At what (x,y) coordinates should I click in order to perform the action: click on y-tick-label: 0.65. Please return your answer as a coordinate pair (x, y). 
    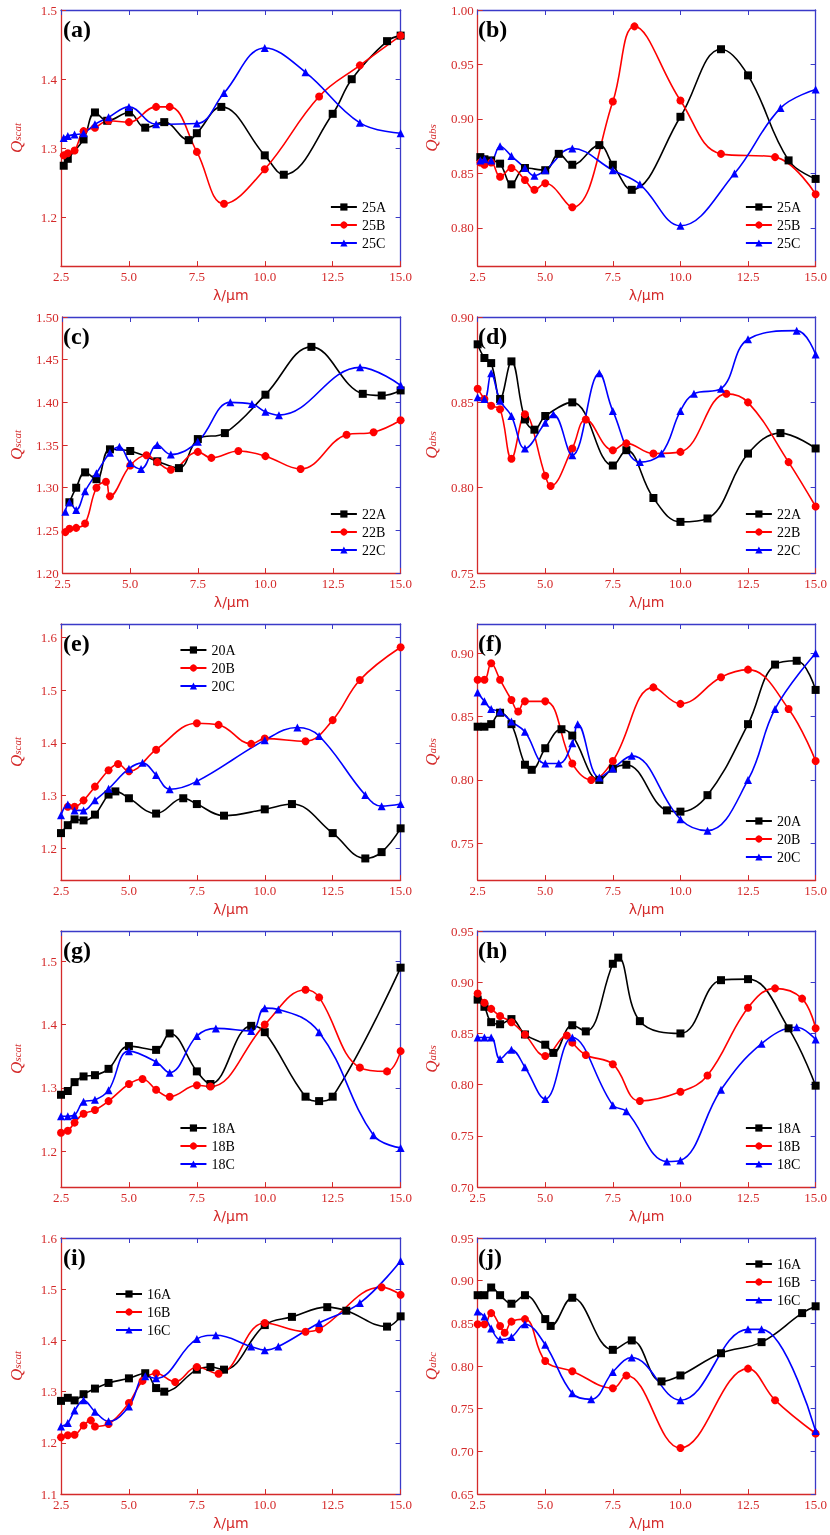
    Looking at the image, I should click on (462, 1494).